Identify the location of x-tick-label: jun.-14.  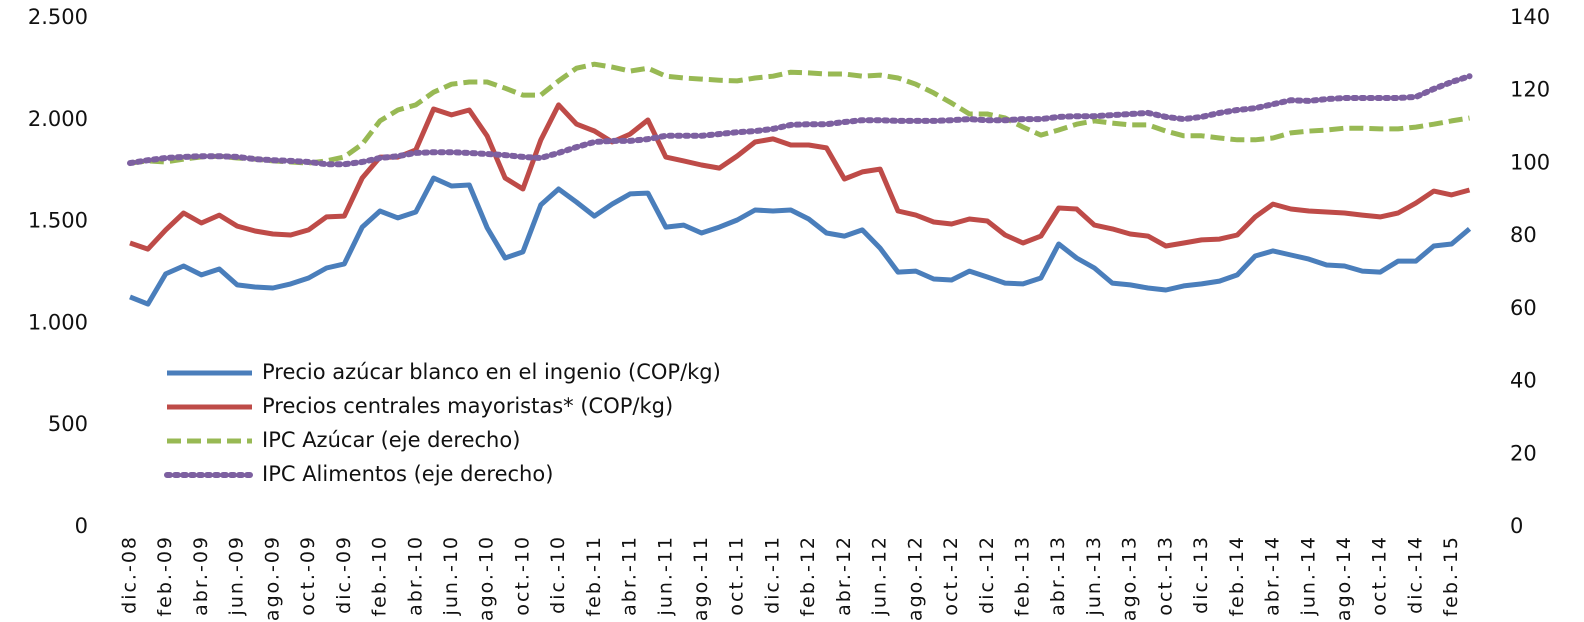
(1308, 575).